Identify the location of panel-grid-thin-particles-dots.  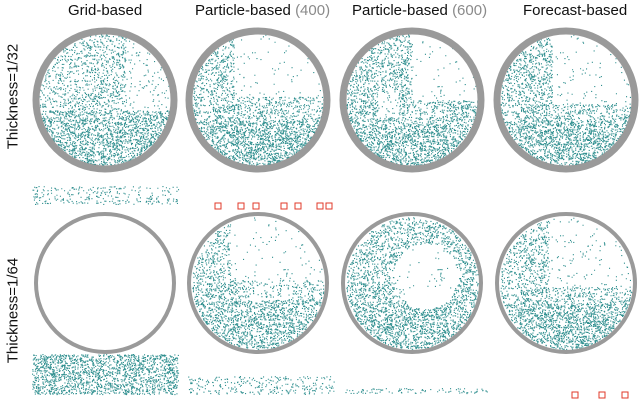
(105, 100).